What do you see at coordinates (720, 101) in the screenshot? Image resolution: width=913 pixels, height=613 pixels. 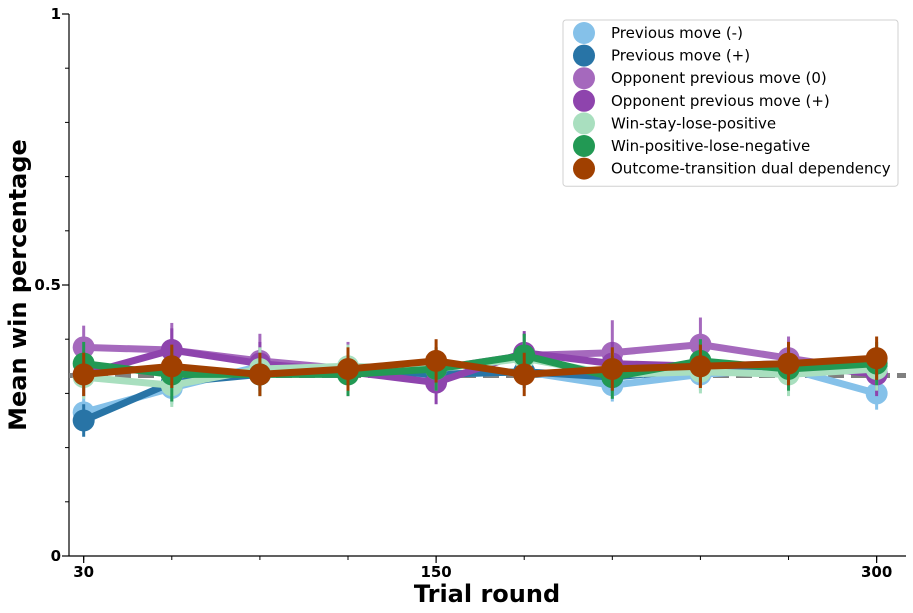 I see `legend-label: Opponent previous move (+)` at bounding box center [720, 101].